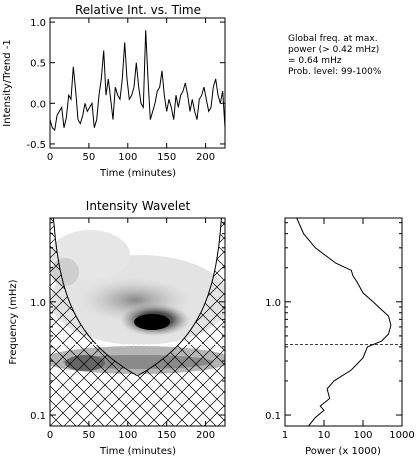  What do you see at coordinates (333, 39) in the screenshot?
I see `annotation-line: Global freq. at max.` at bounding box center [333, 39].